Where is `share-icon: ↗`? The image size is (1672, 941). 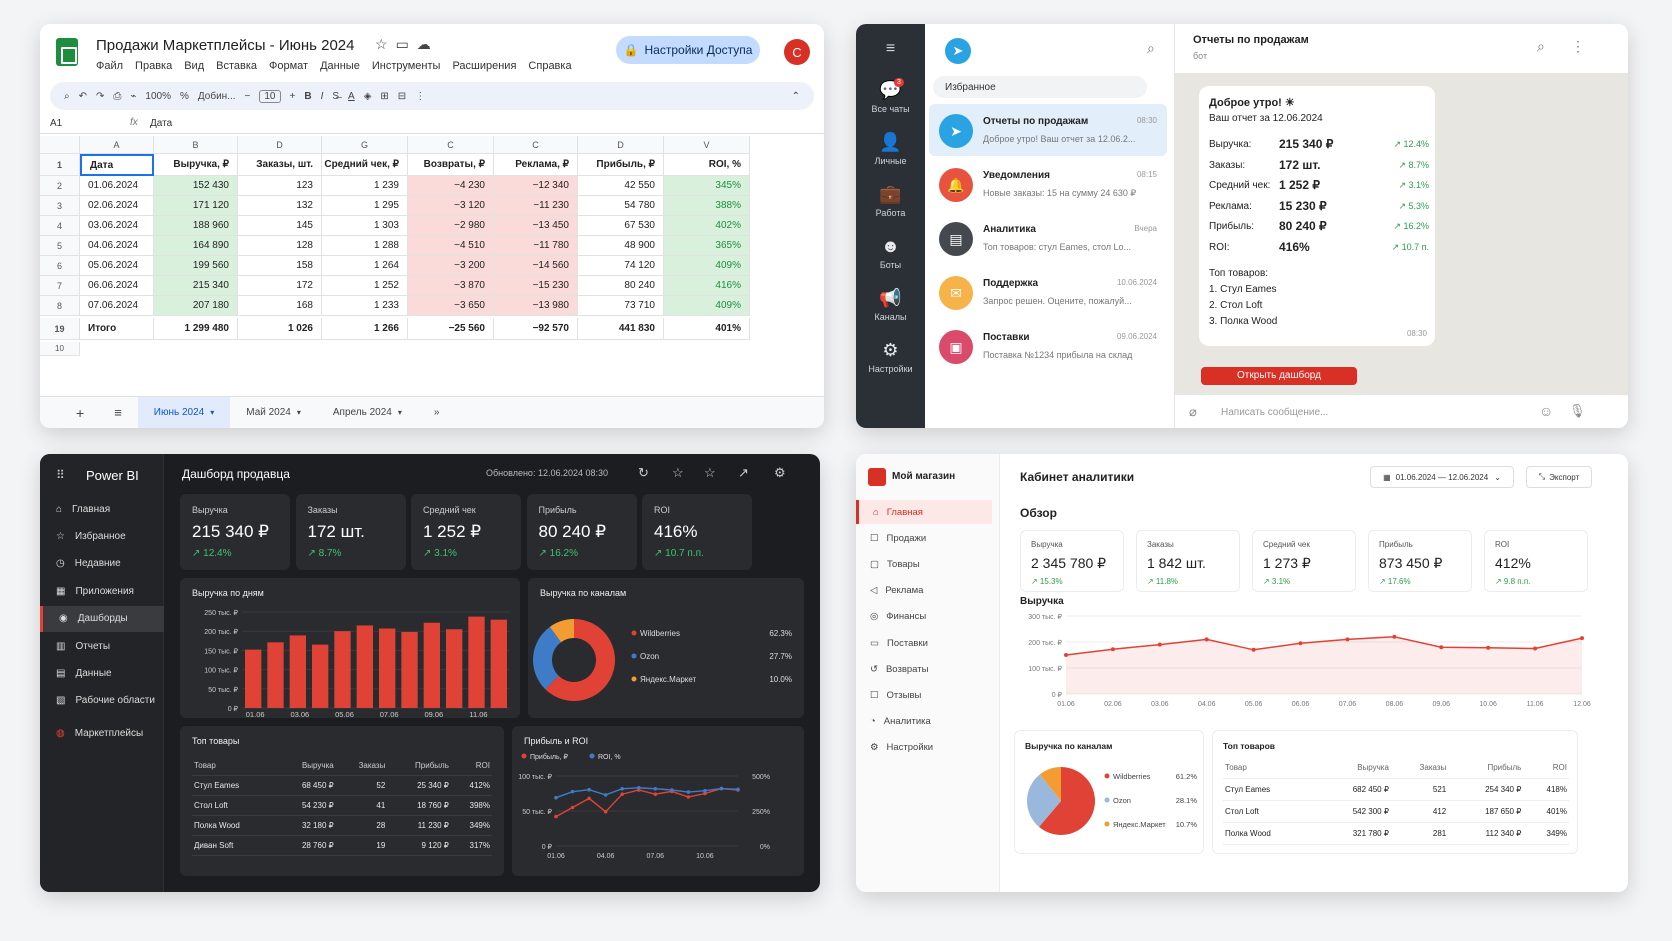
share-icon: ↗ is located at coordinates (743, 472).